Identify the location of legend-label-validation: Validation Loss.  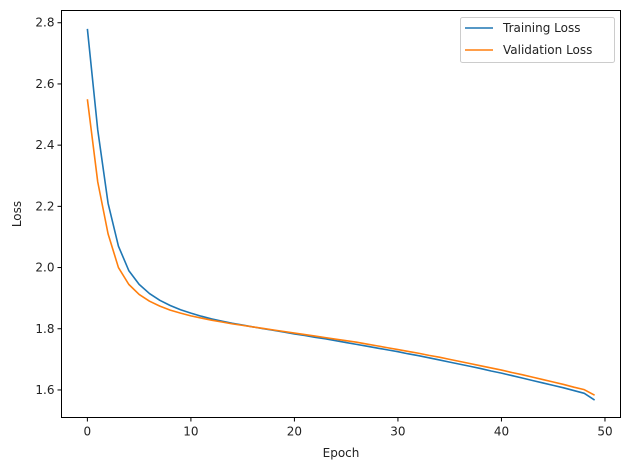
(547, 50).